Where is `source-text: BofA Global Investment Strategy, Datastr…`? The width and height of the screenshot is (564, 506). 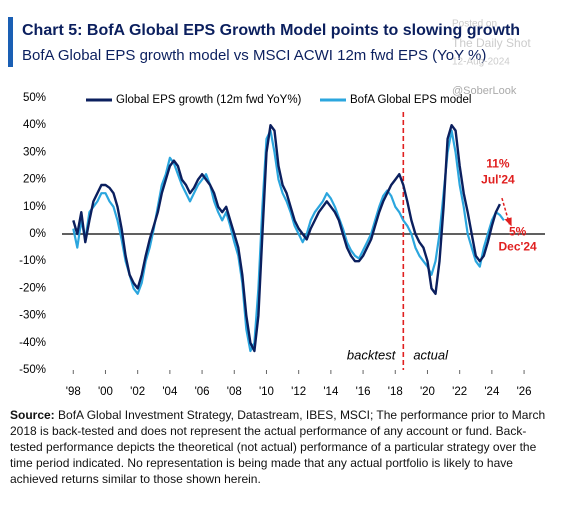 source-text: BofA Global Investment Strategy, Datastr… is located at coordinates (278, 447).